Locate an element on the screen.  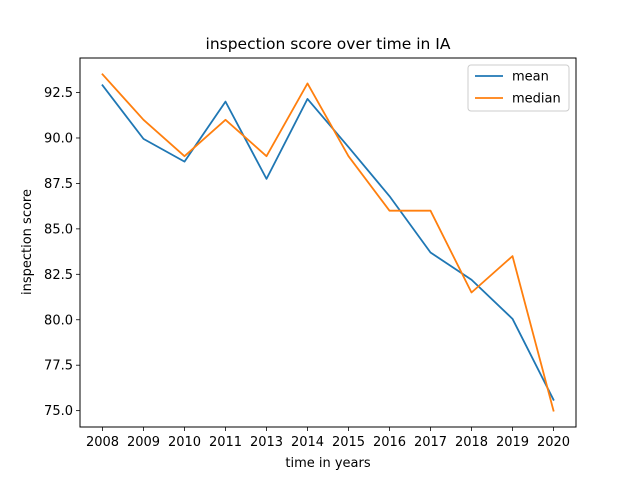
x-tick-label: 2015 is located at coordinates (348, 442).